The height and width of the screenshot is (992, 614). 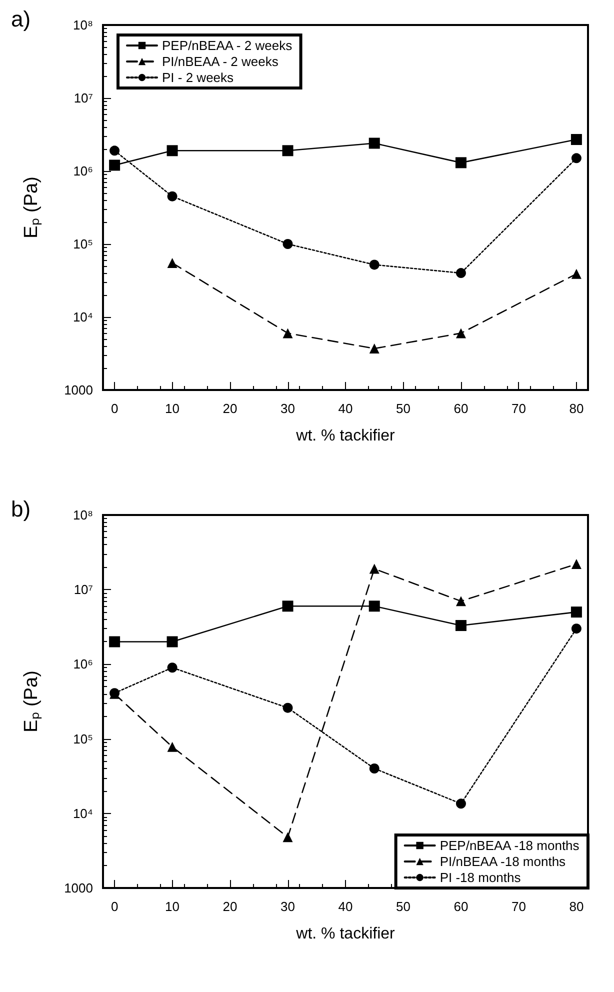 What do you see at coordinates (510, 845) in the screenshot?
I see `legend-label: PEP/nBEAA -18 months` at bounding box center [510, 845].